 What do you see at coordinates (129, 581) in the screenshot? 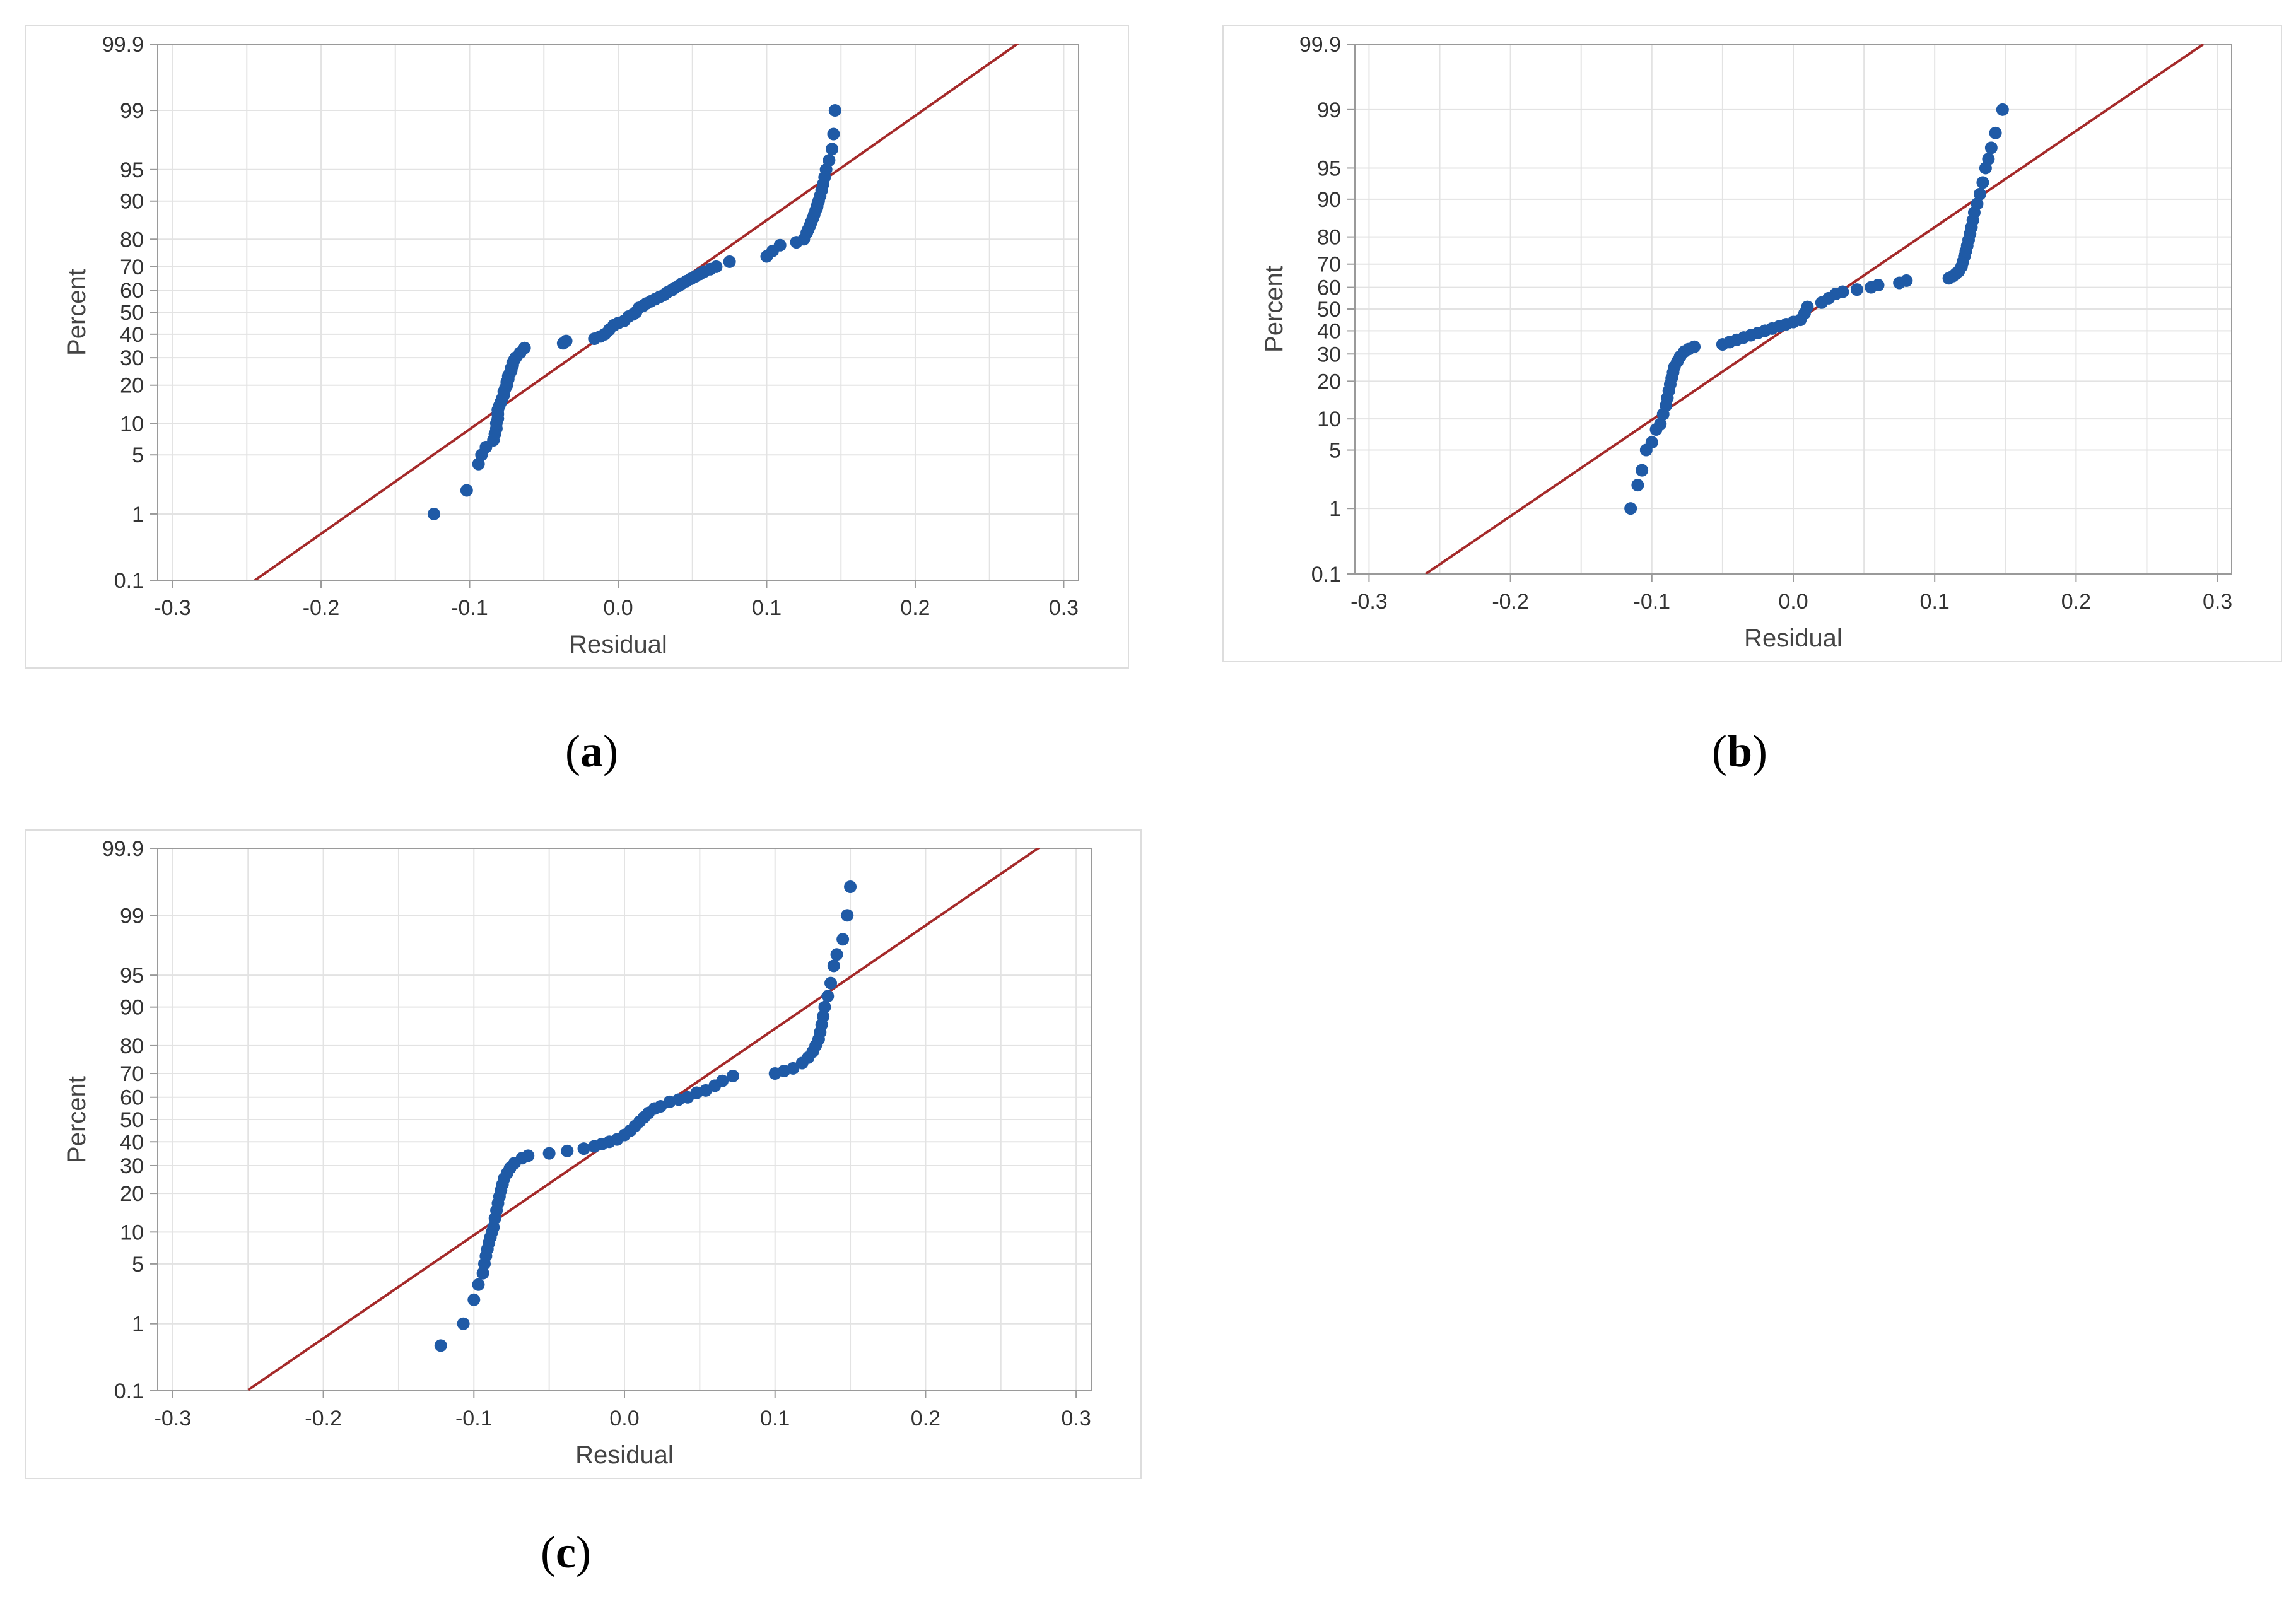
I see `y-tick-label: 0.1` at bounding box center [129, 581].